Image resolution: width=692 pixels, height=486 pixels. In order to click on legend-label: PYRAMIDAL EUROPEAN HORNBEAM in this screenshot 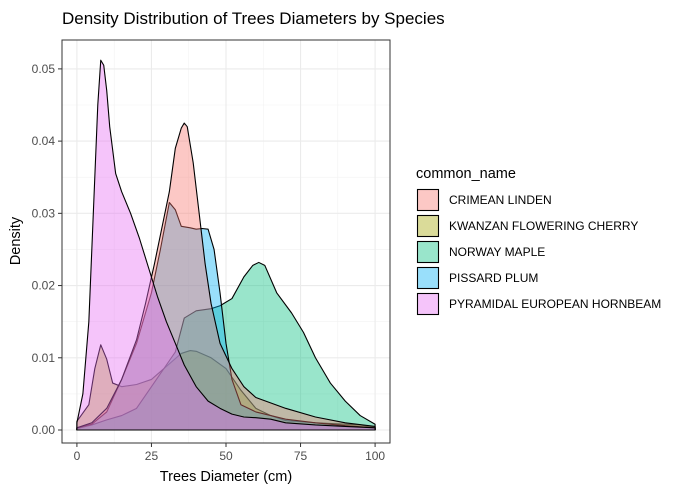, I will do `click(555, 304)`.